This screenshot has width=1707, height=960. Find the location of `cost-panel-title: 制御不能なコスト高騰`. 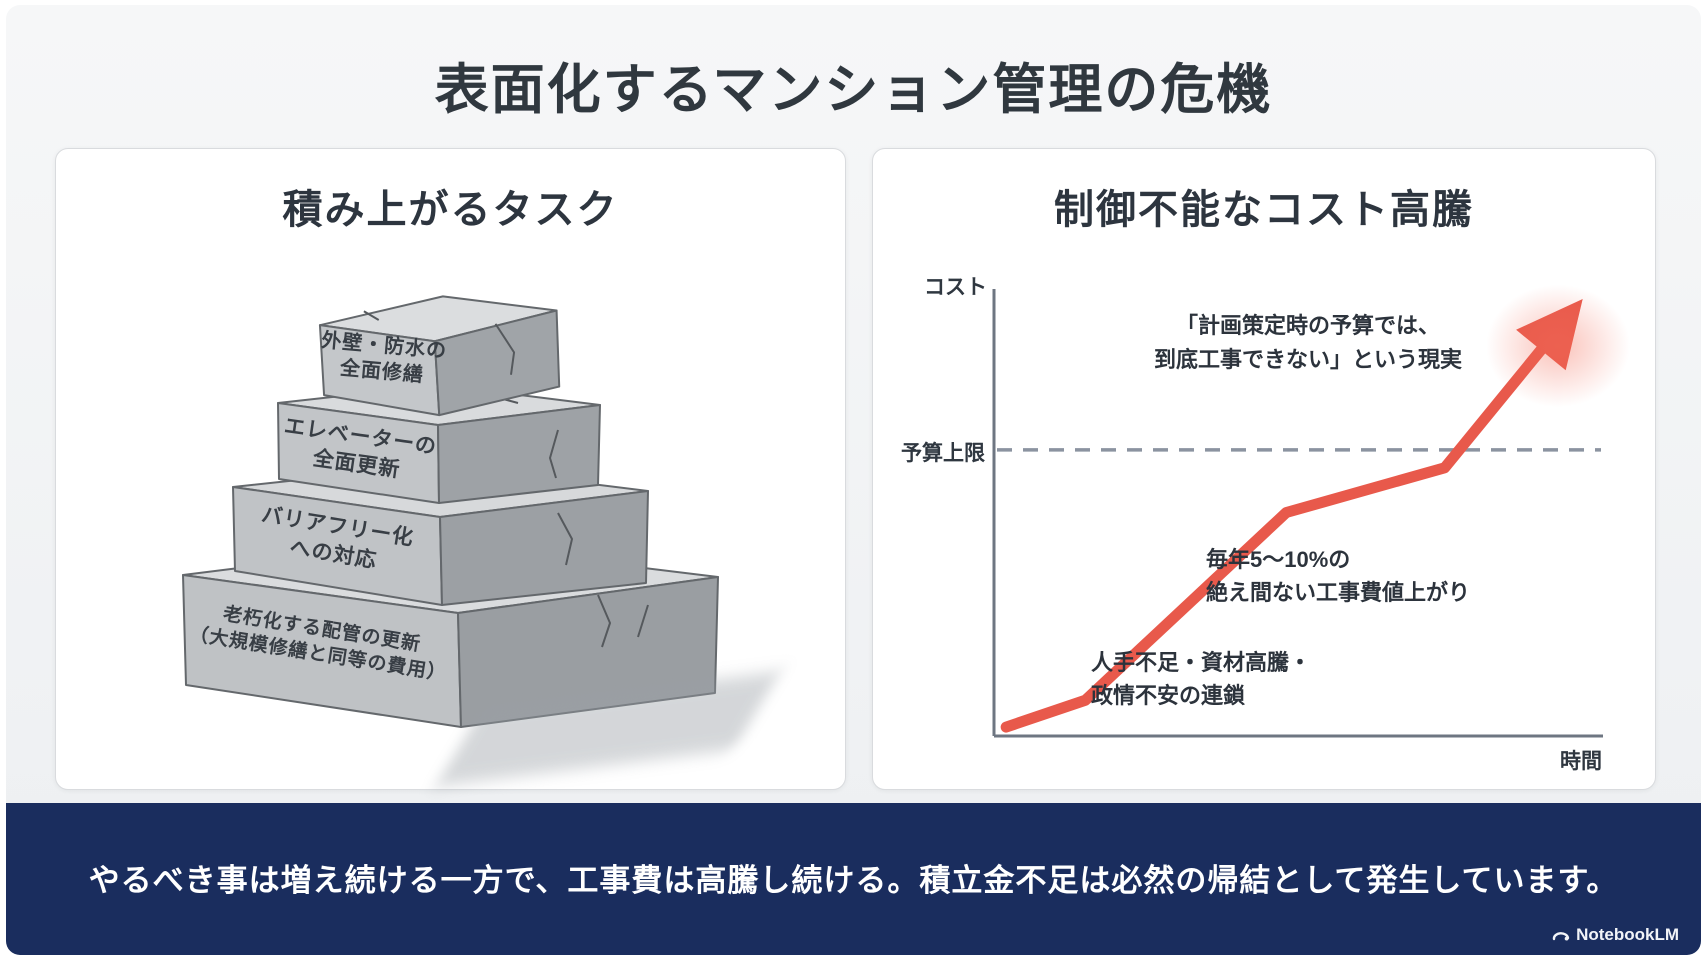

cost-panel-title: 制御不能なコスト高騰 is located at coordinates (1264, 210).